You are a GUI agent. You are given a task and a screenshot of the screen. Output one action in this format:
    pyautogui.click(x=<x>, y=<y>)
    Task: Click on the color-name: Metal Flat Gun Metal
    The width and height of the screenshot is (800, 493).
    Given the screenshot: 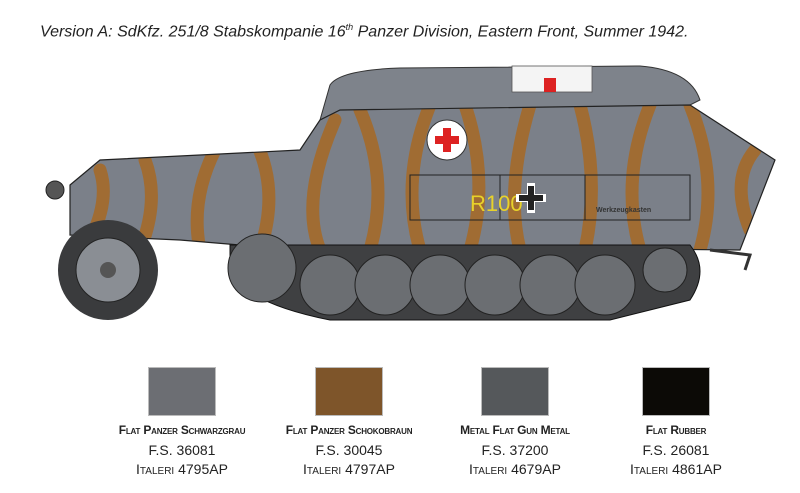 What is the action you would take?
    pyautogui.click(x=515, y=430)
    